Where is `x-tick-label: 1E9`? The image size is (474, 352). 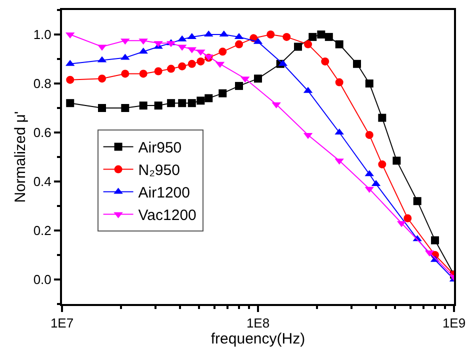 x-tick-label: 1E9 is located at coordinates (454, 323).